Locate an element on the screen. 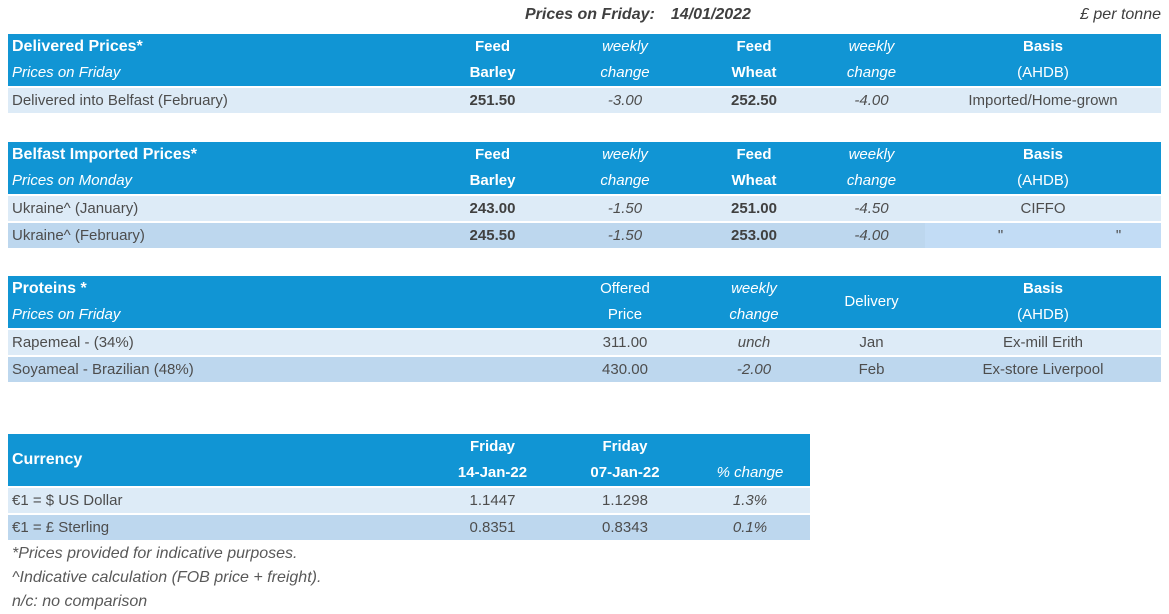 The image size is (1169, 614). rate-previous-value: 1.1298 is located at coordinates (625, 500).